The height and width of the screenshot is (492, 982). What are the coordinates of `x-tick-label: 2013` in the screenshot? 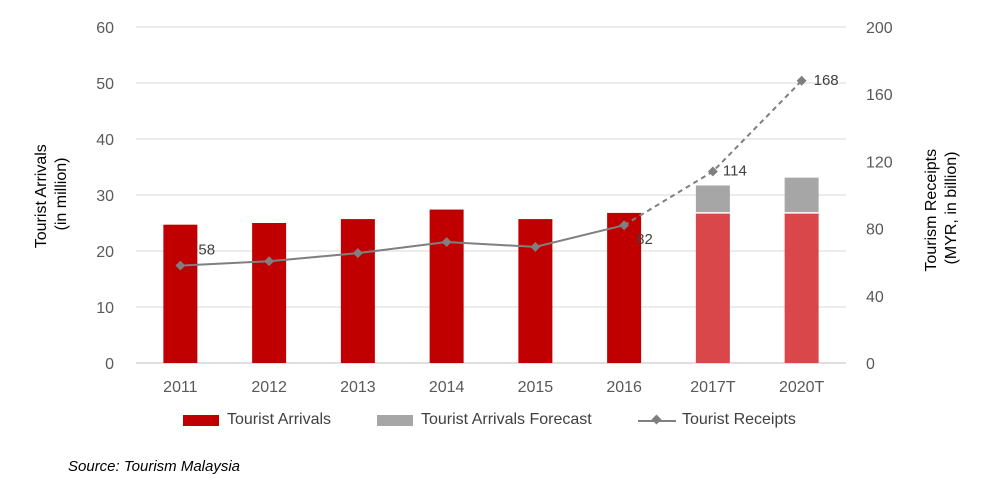 It's located at (358, 387).